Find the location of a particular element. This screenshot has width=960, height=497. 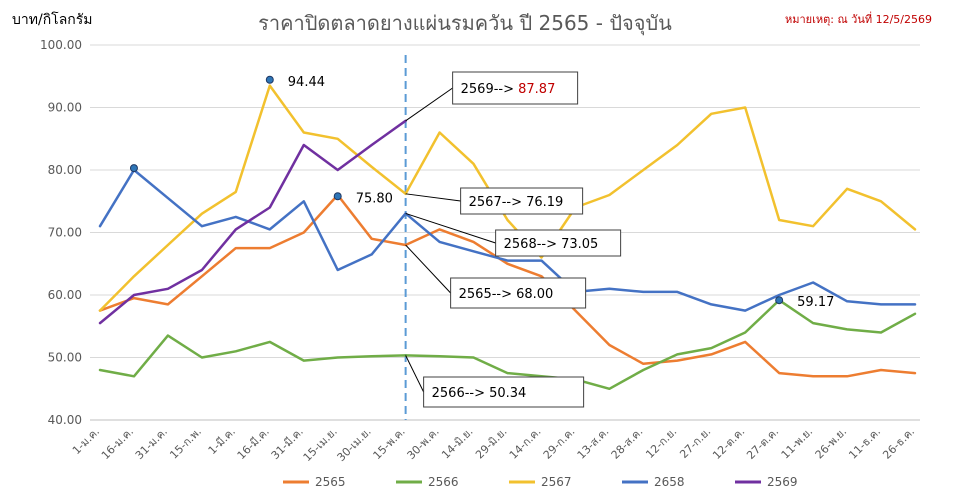

x-tick-label: 14-มิ.ย. is located at coordinates (457, 443).